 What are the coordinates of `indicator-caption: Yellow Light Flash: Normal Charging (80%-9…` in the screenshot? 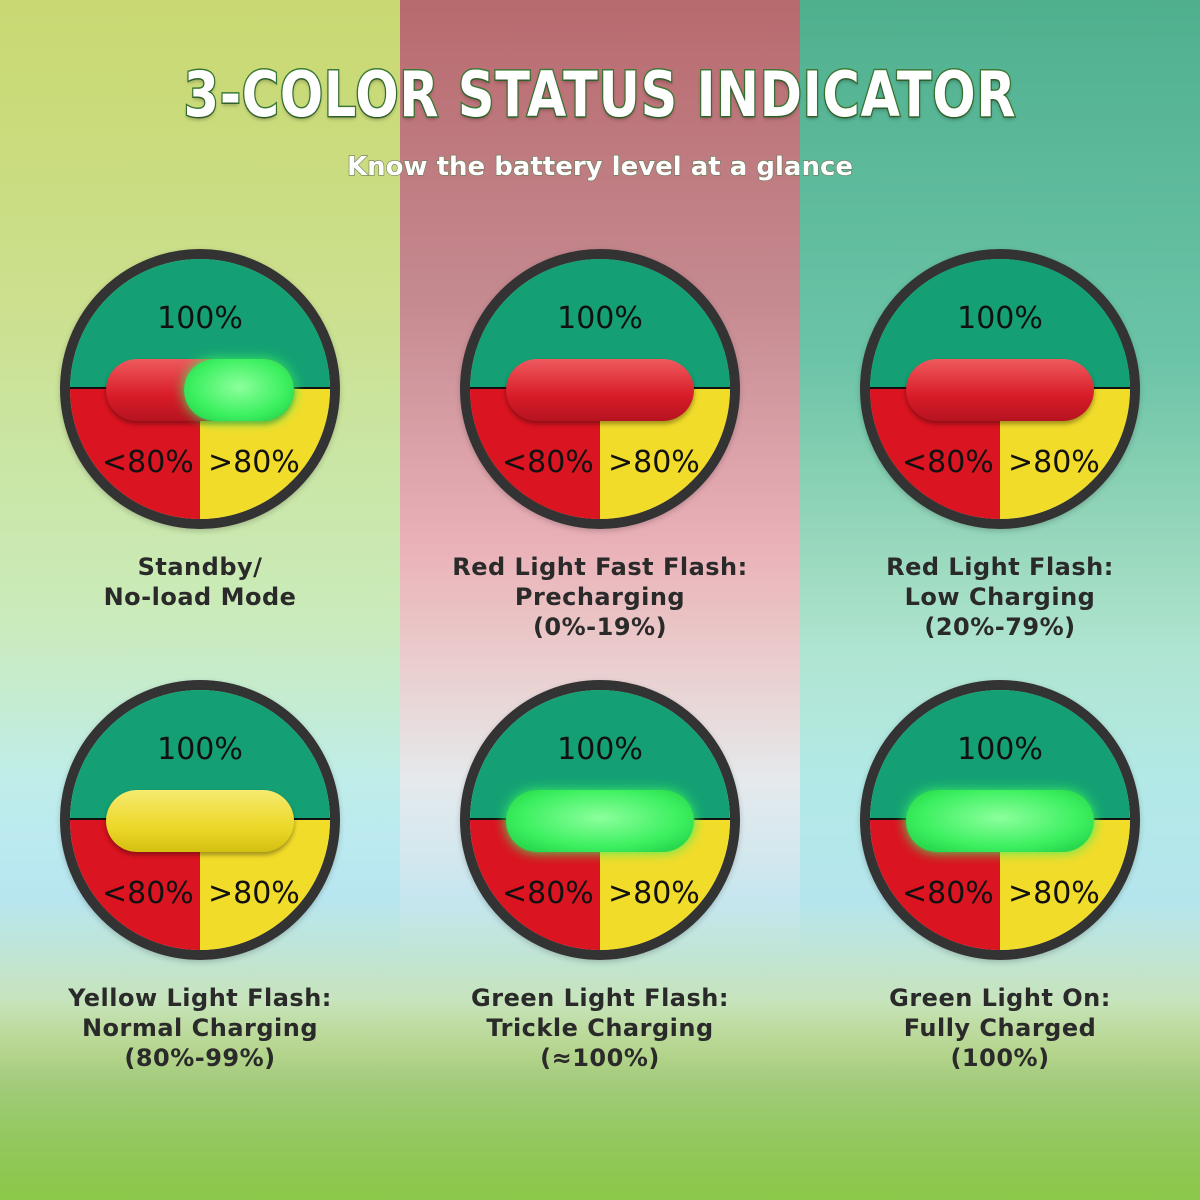 It's located at (200, 1028).